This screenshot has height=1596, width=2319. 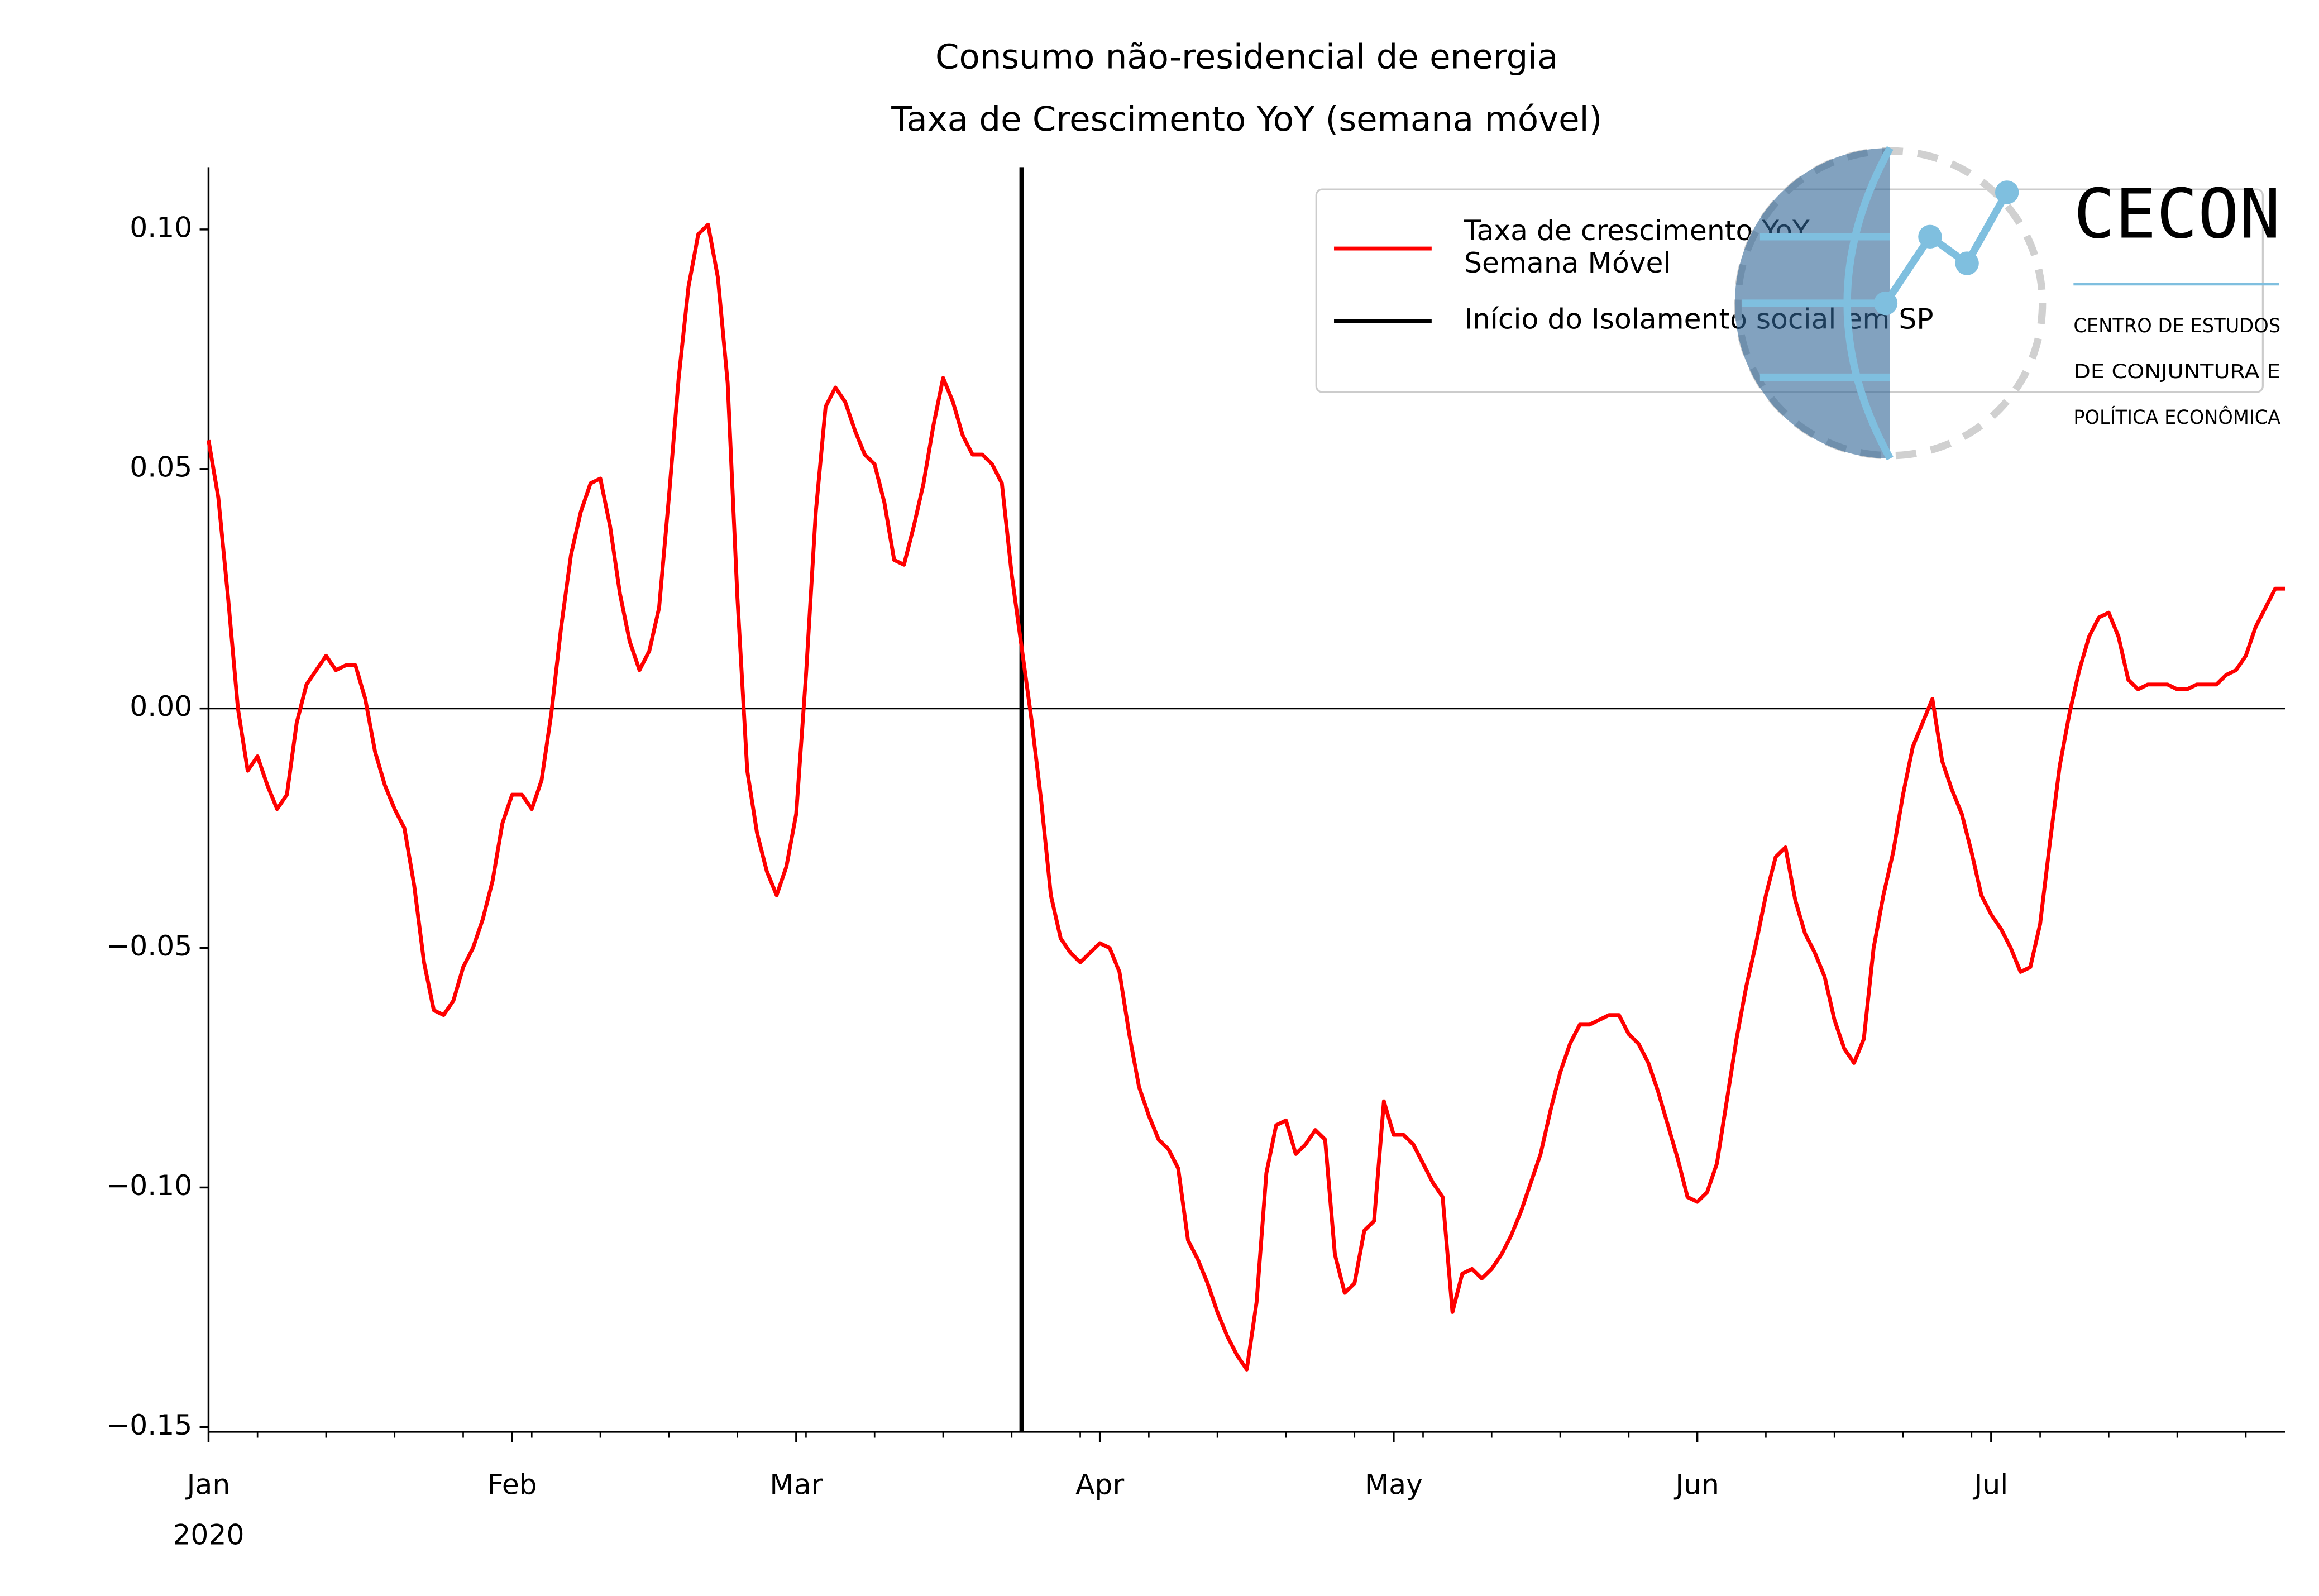 I want to click on y-tick-label: −0.05, so click(x=149, y=945).